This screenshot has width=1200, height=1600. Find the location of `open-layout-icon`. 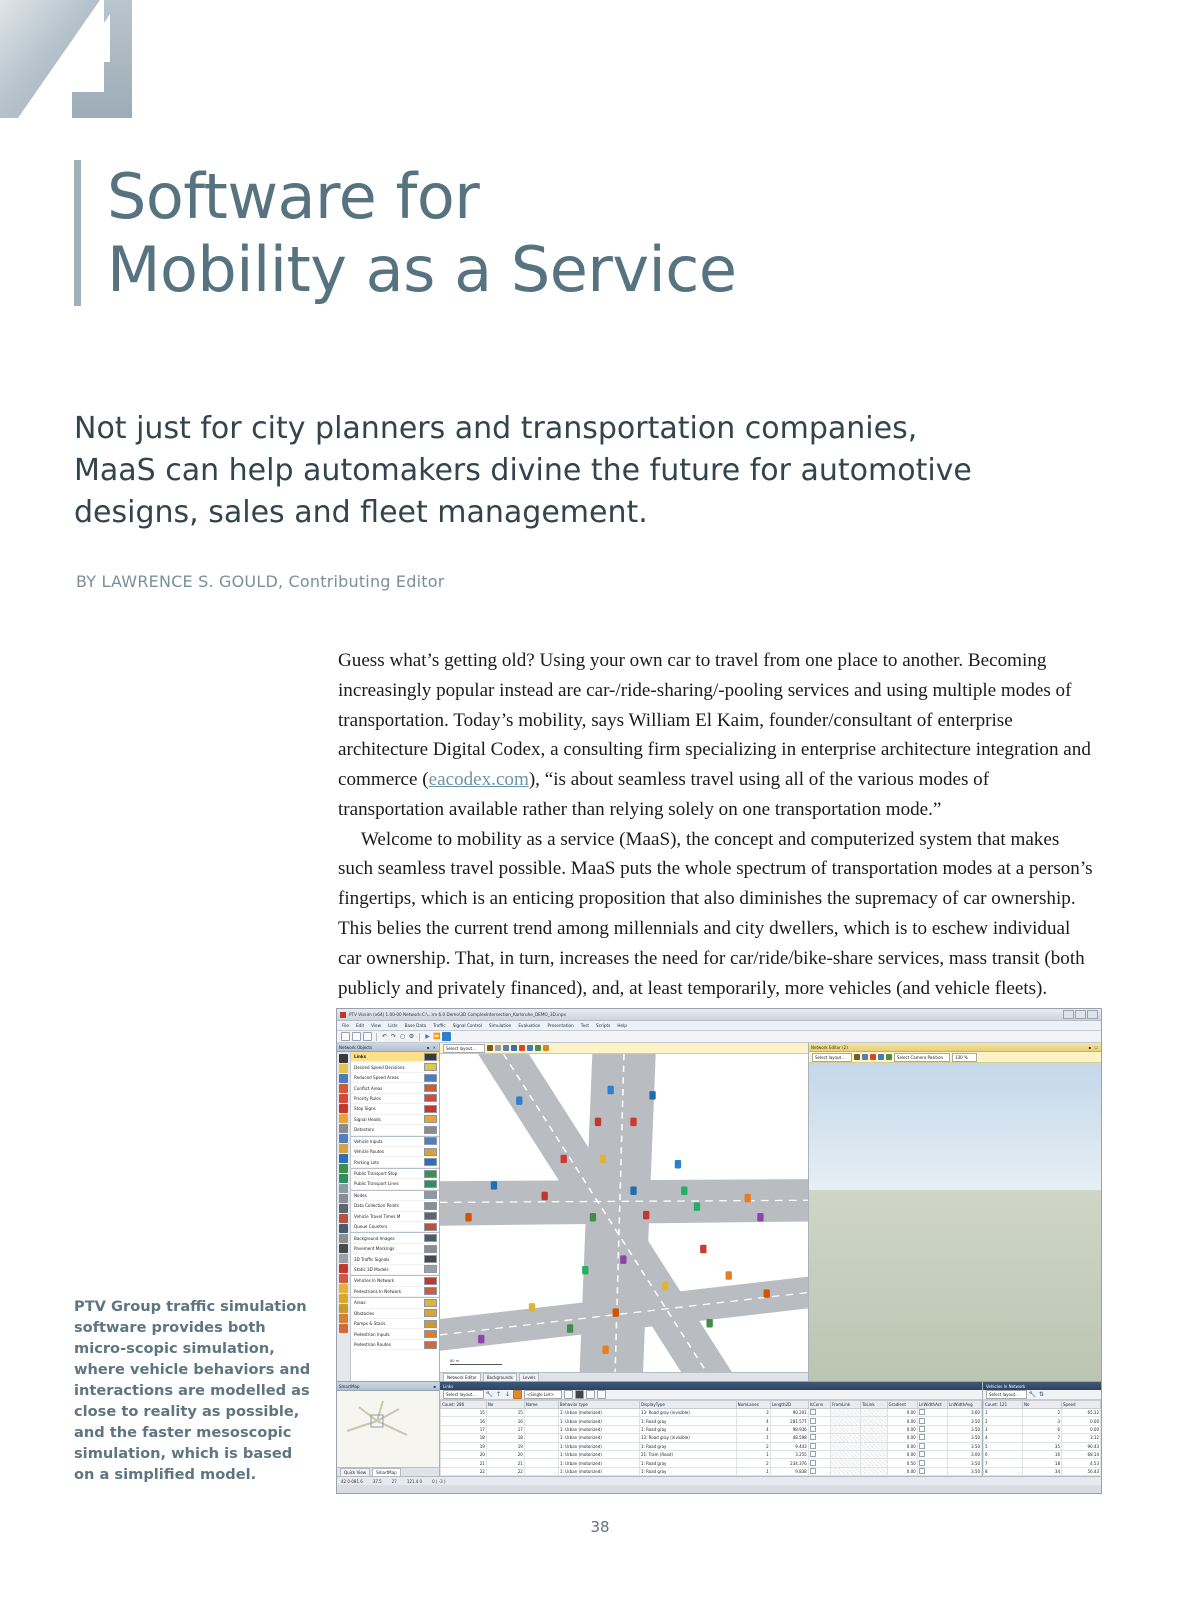

open-layout-icon is located at coordinates (602, 1394).